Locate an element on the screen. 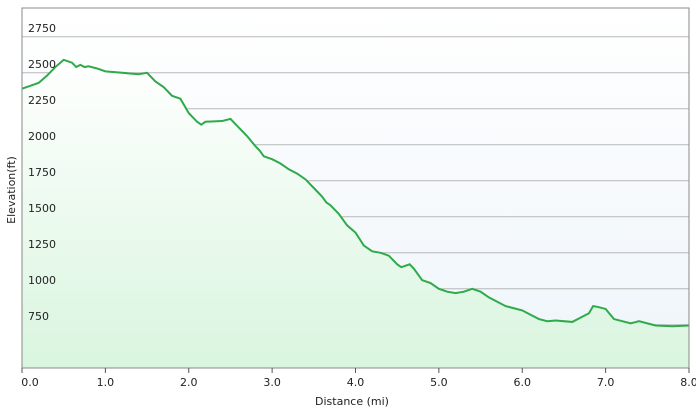  x-tick-label: 3.0 is located at coordinates (272, 382).